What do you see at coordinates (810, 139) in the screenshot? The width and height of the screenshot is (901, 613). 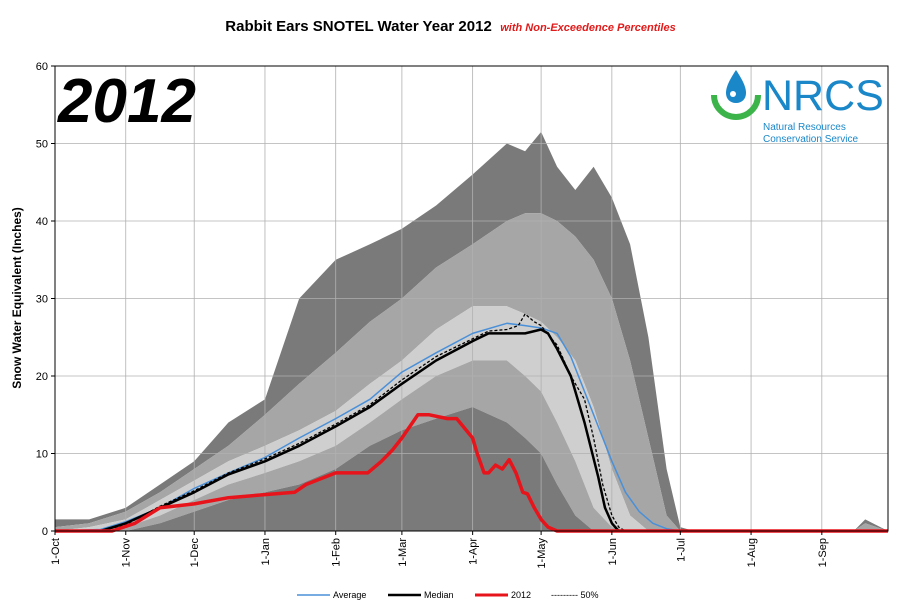 I see `logo-line-2: Conservation Service` at bounding box center [810, 139].